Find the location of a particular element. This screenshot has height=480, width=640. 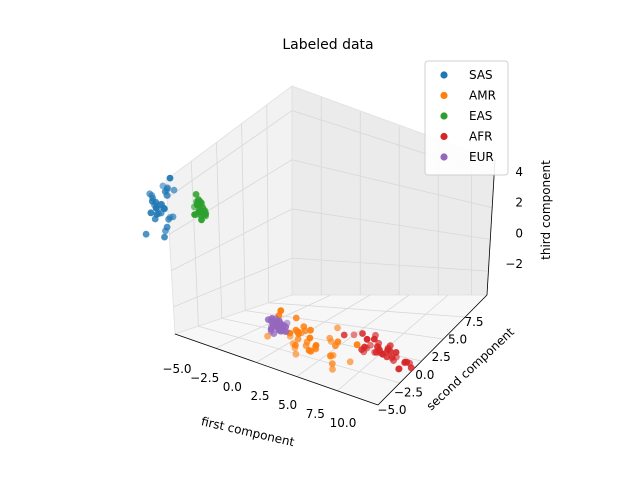

y-axis-line is located at coordinates (432, 350).